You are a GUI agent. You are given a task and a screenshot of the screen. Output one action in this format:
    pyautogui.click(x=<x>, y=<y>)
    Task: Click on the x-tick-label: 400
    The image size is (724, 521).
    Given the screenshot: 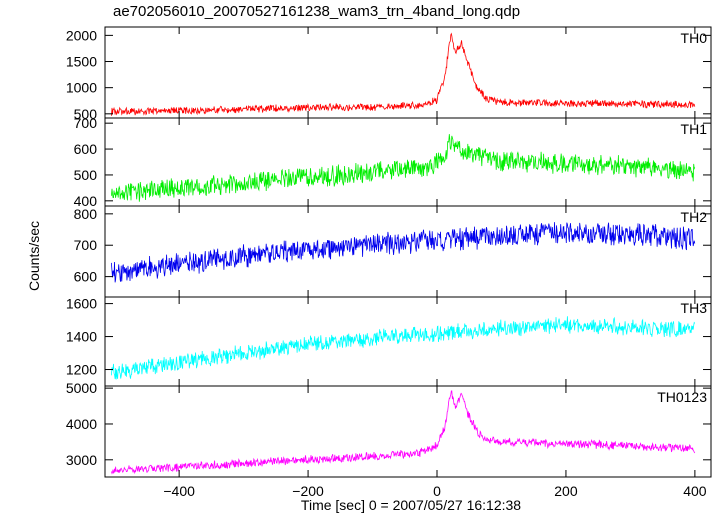 What is the action you would take?
    pyautogui.click(x=695, y=491)
    